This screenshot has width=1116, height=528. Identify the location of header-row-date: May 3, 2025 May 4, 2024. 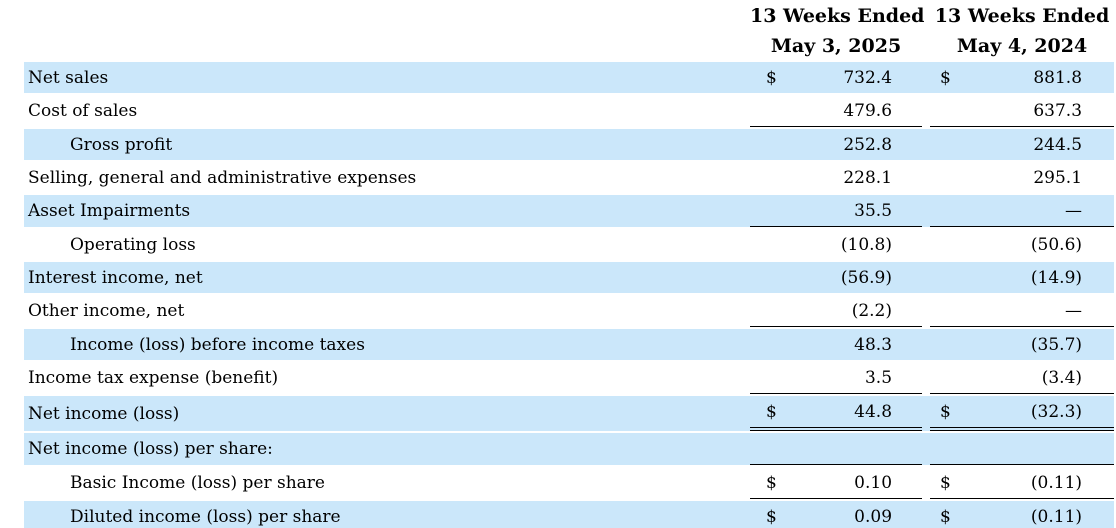
(569, 46).